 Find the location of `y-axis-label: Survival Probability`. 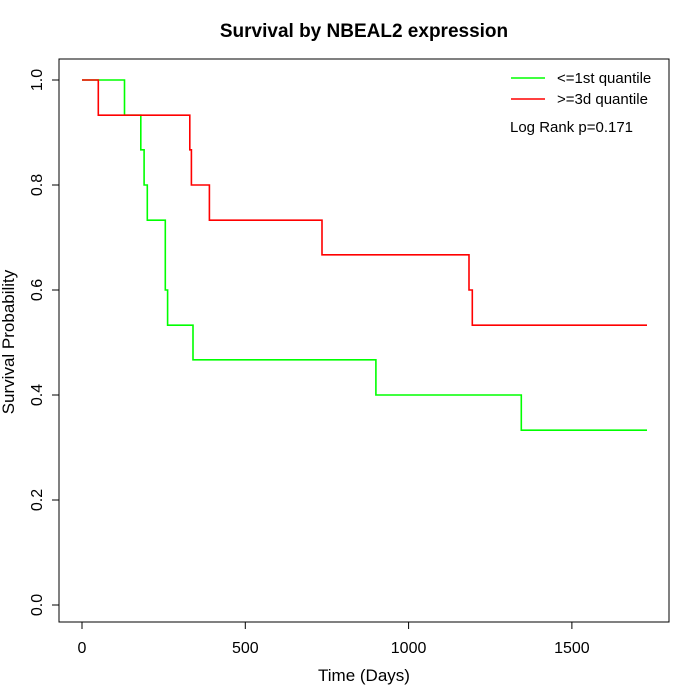

y-axis-label: Survival Probability is located at coordinates (9, 341).